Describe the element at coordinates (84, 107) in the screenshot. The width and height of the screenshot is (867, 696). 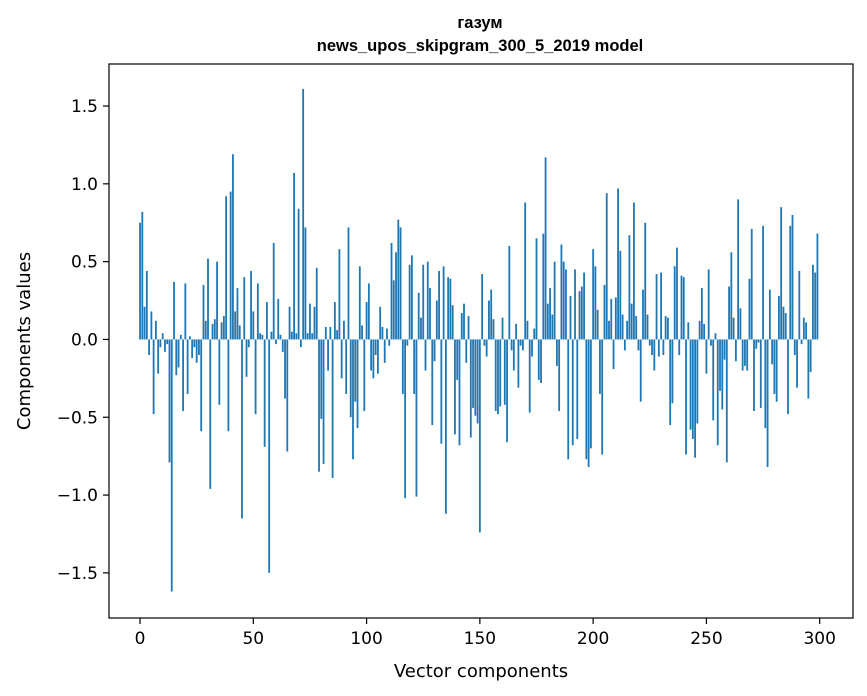
I see `y-tick-label: 1.5` at that location.